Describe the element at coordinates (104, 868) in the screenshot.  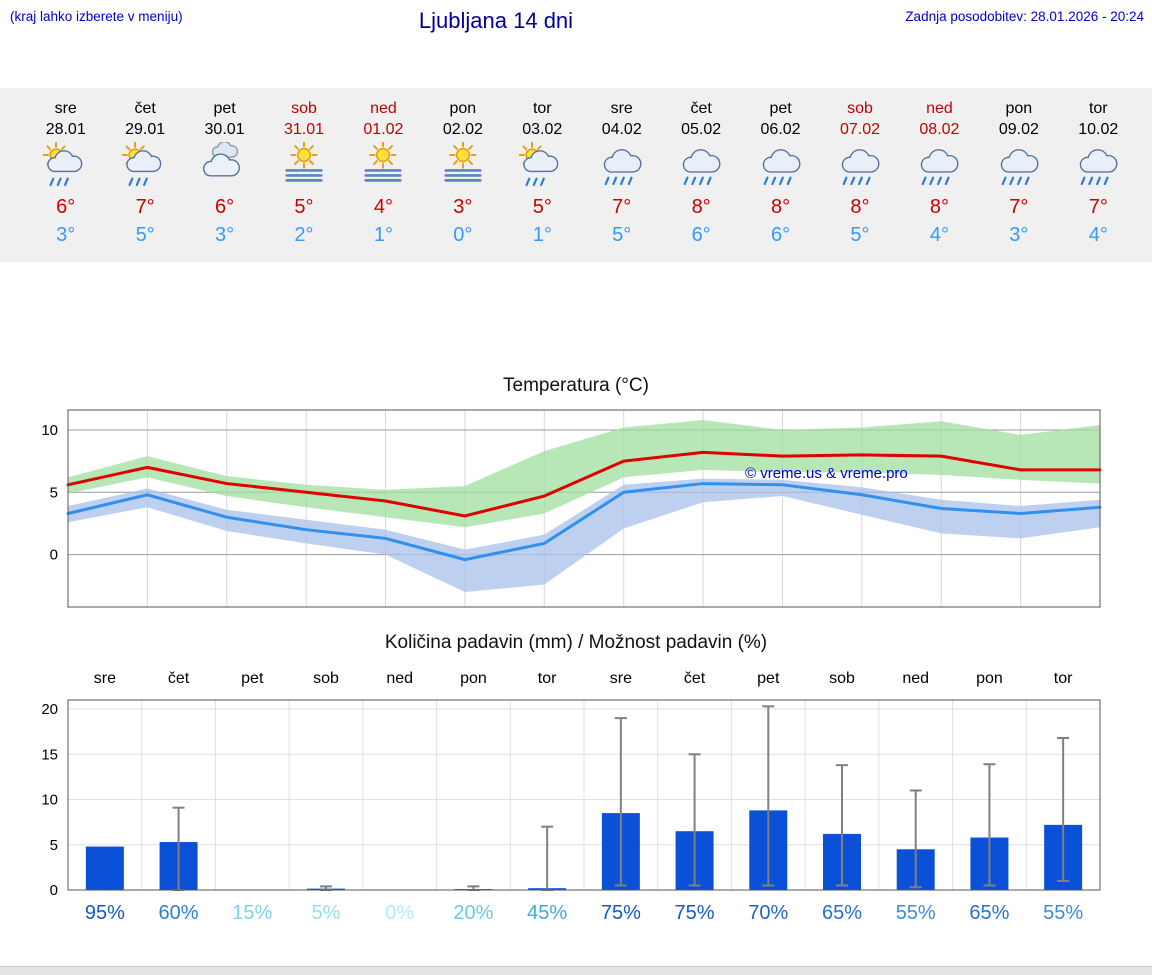
I see `precip-bar` at that location.